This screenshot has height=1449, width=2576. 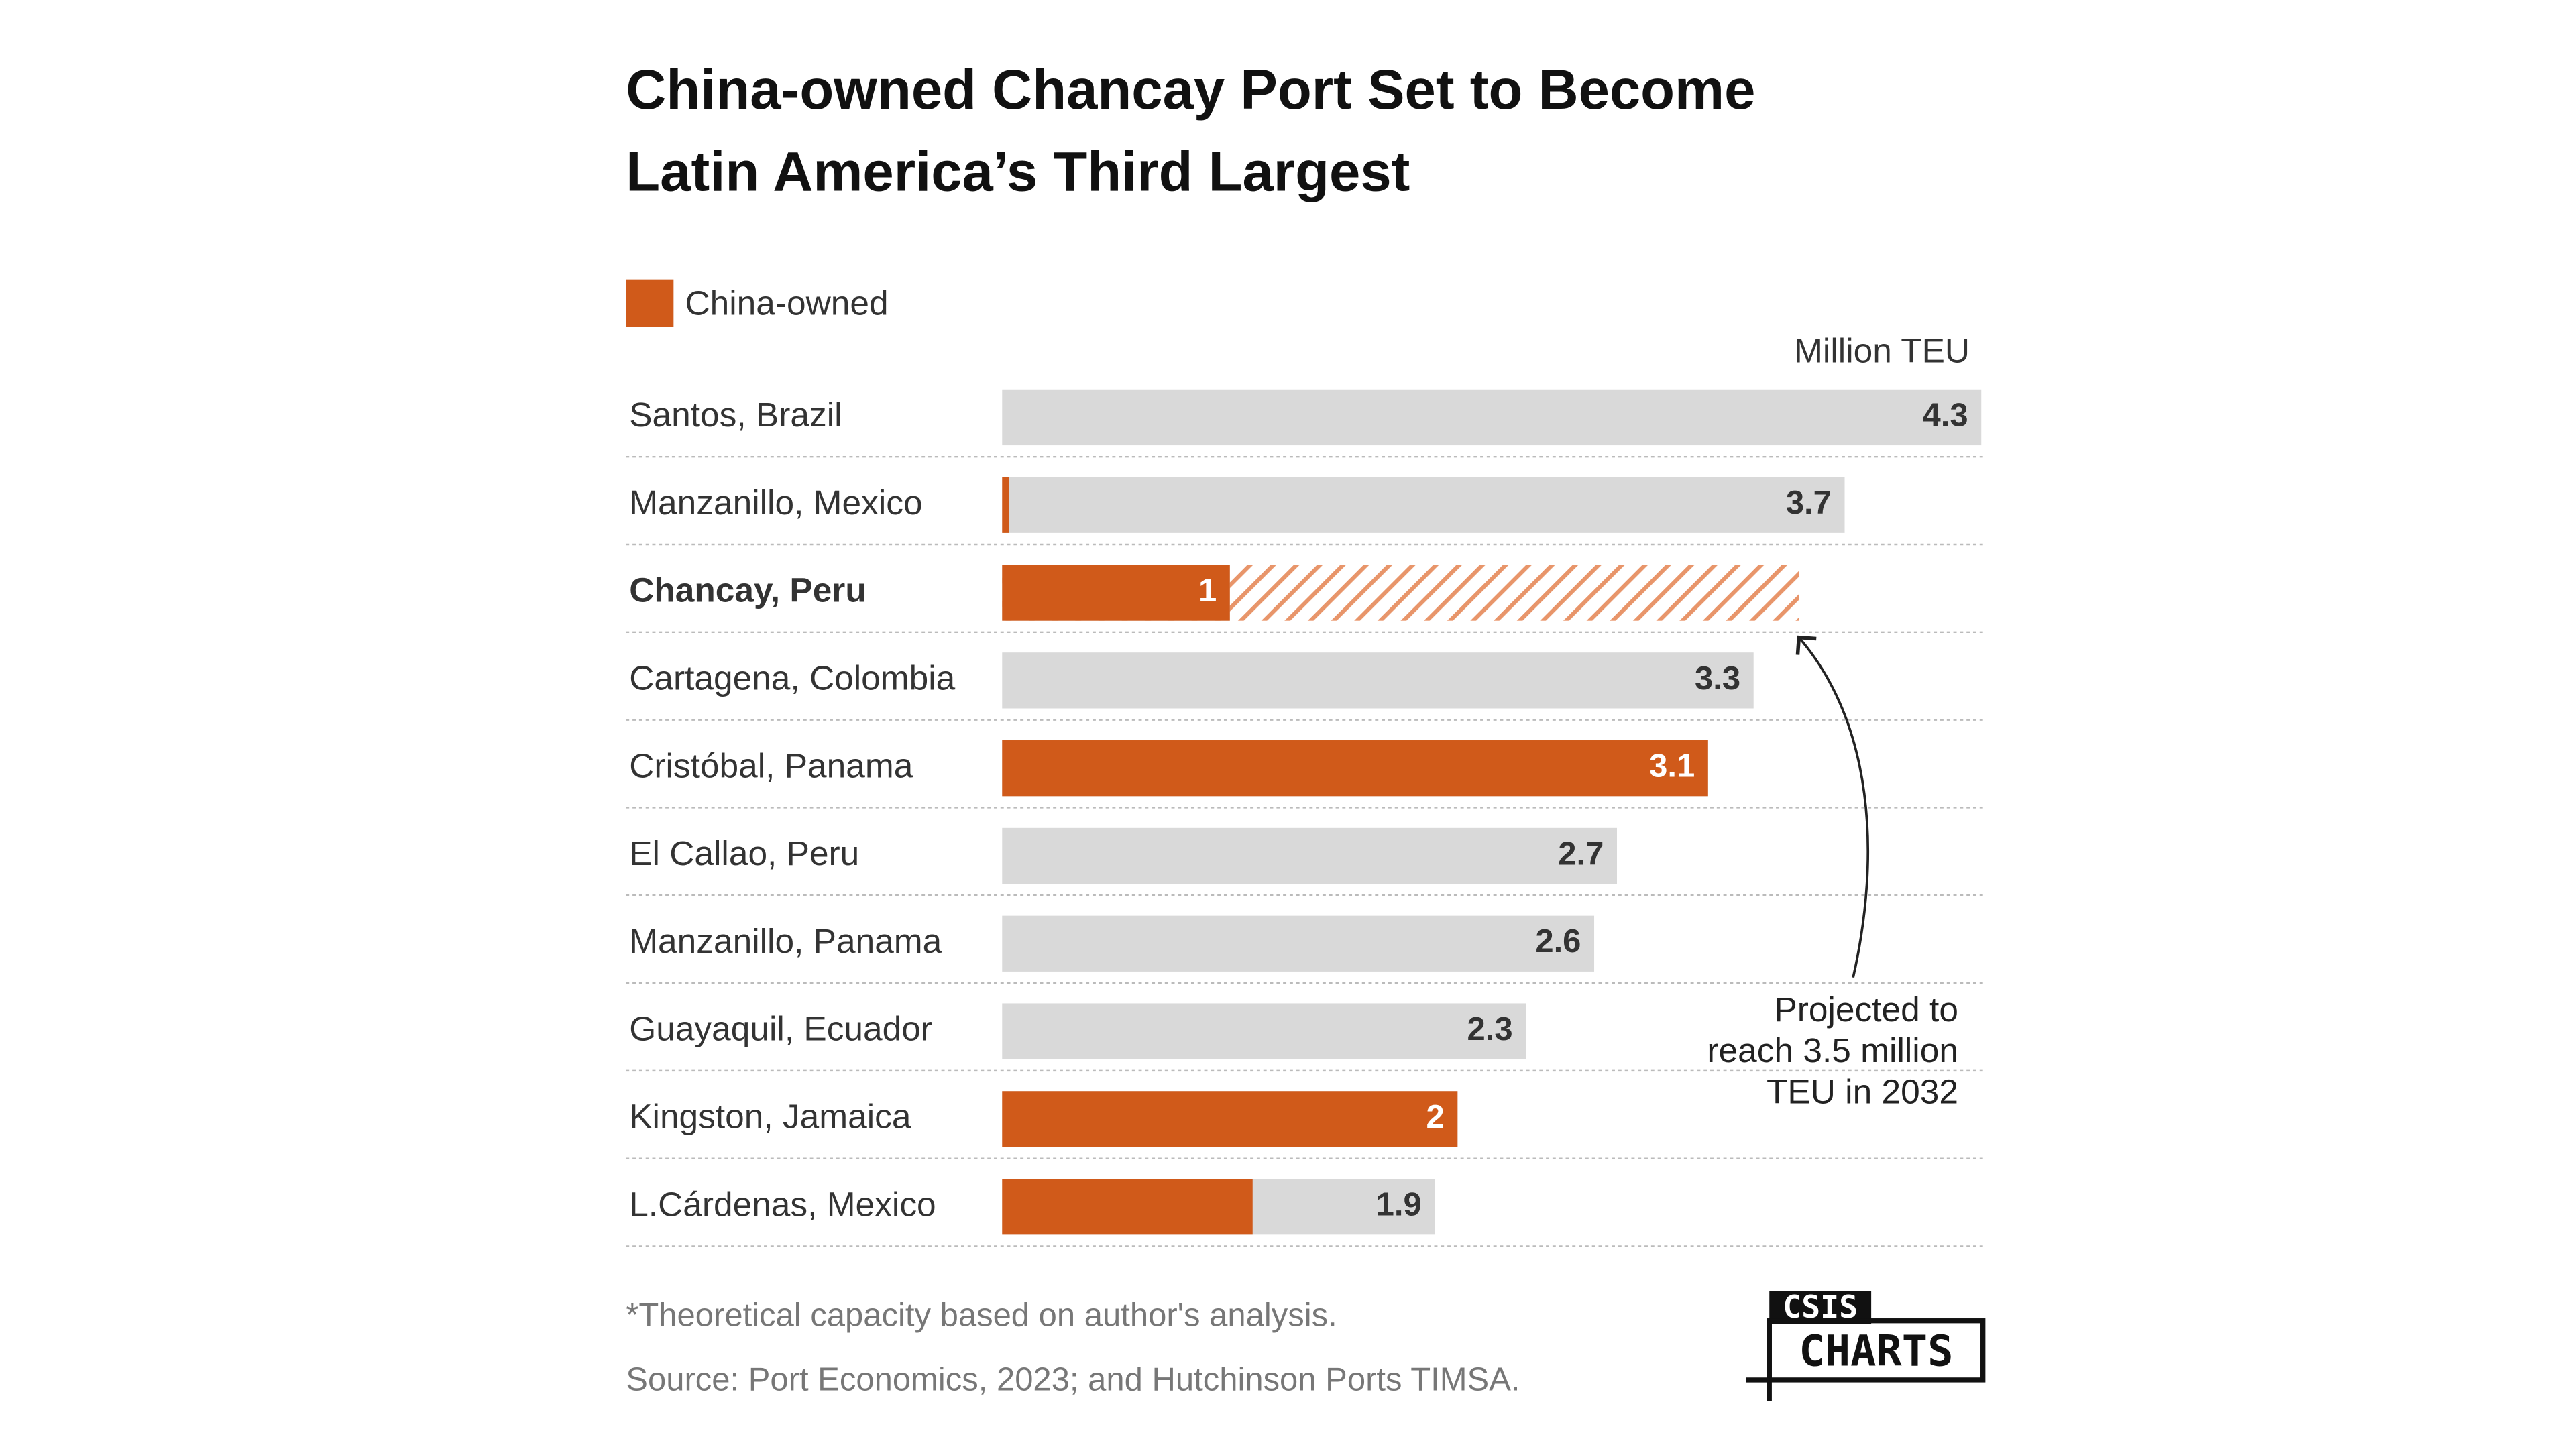 What do you see at coordinates (775, 503) in the screenshot?
I see `category-label: Manzanillo, Mexico` at bounding box center [775, 503].